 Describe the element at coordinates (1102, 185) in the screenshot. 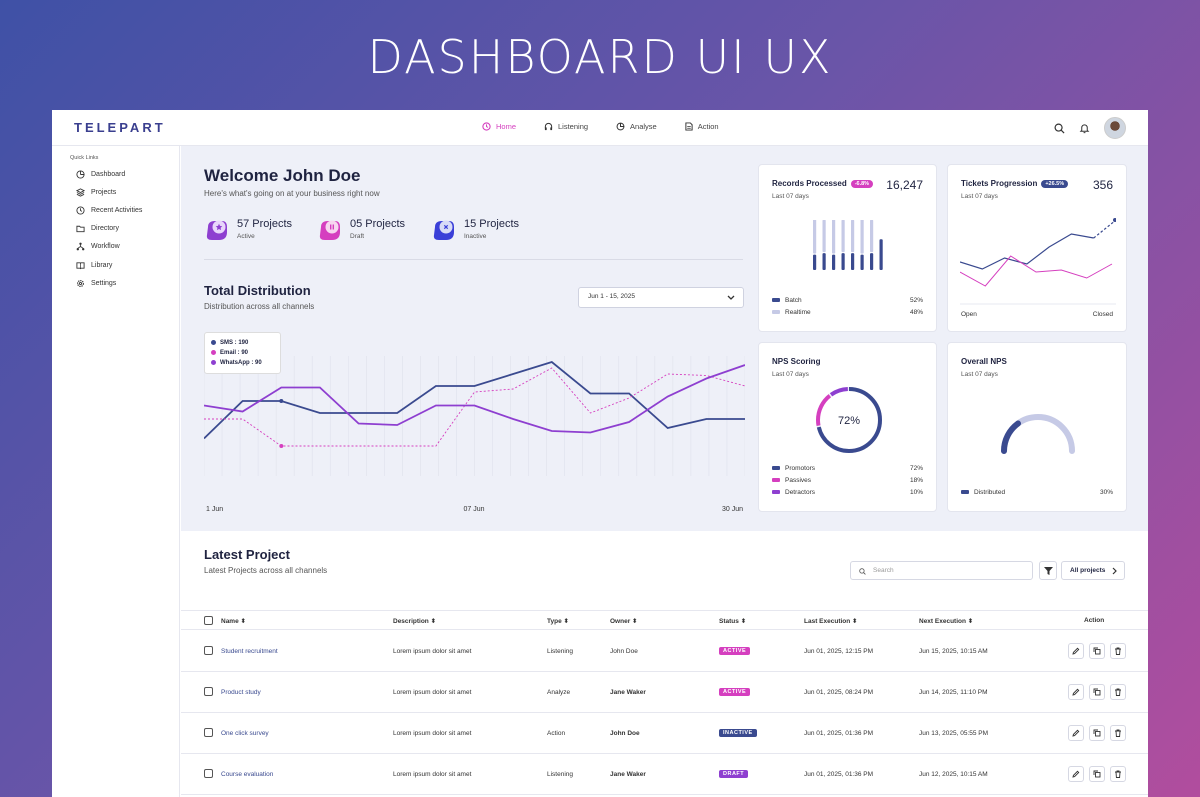

I see `card-value: 356` at that location.